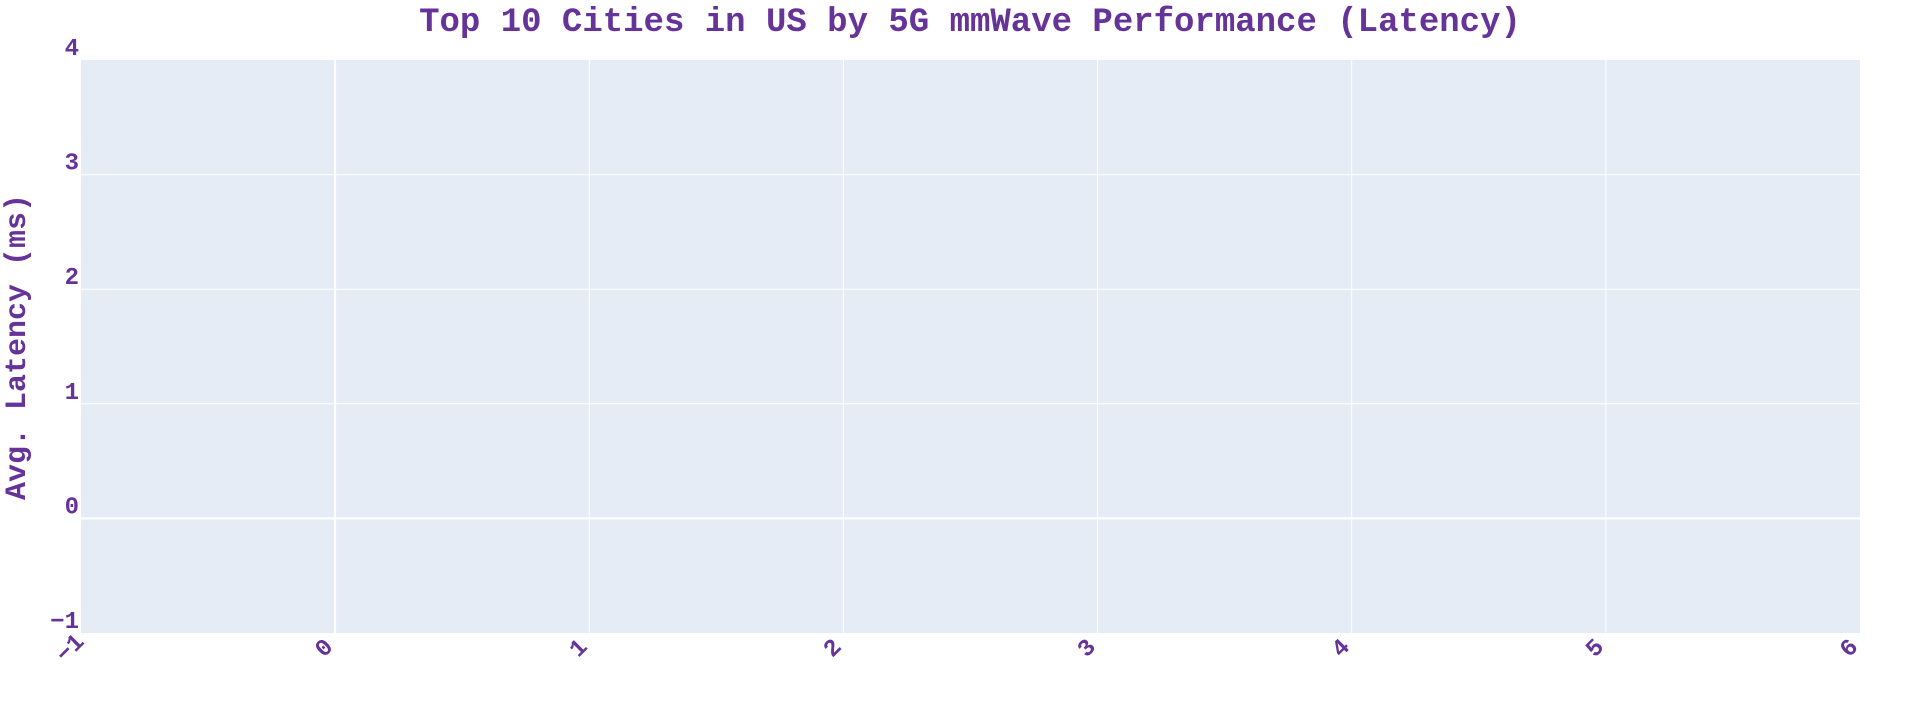  I want to click on x-tick-label: 5, so click(1595, 648).